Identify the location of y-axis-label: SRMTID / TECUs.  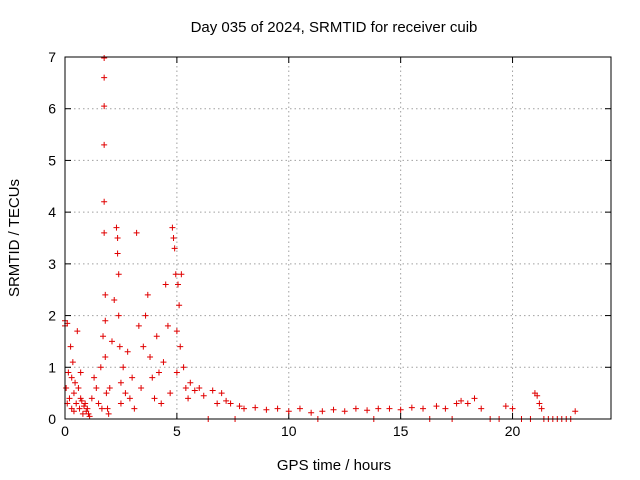
(14, 238).